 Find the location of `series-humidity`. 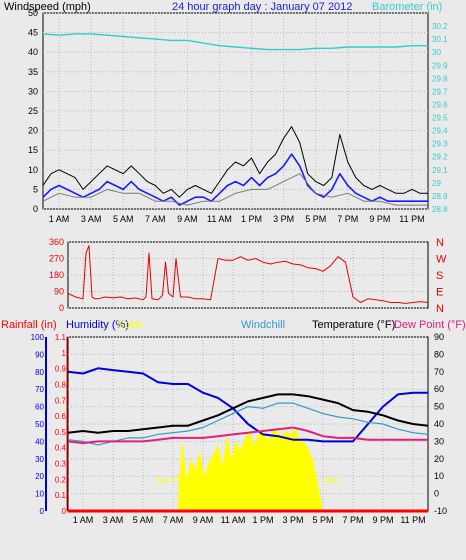

series-humidity is located at coordinates (247, 405).